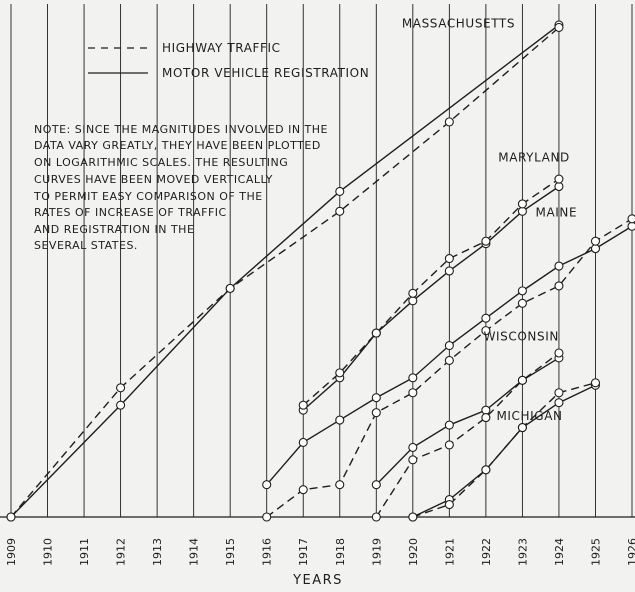  Describe the element at coordinates (413, 552) in the screenshot. I see `x-tick-label-1920: 1920` at that location.